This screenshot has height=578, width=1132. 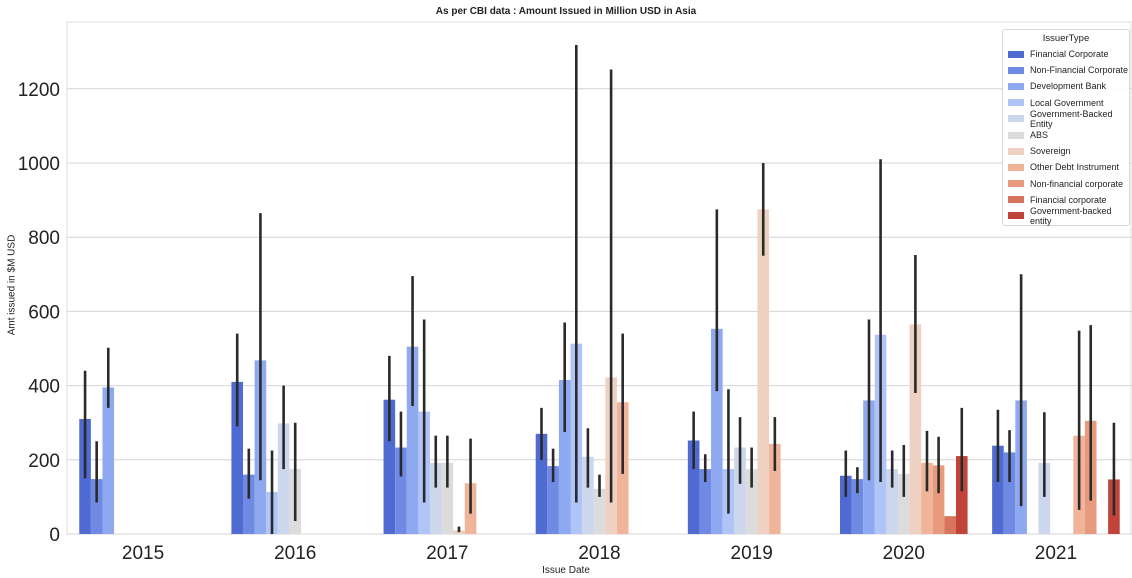 What do you see at coordinates (1071, 215) in the screenshot?
I see `legend-label: Government-backed entity` at bounding box center [1071, 215].